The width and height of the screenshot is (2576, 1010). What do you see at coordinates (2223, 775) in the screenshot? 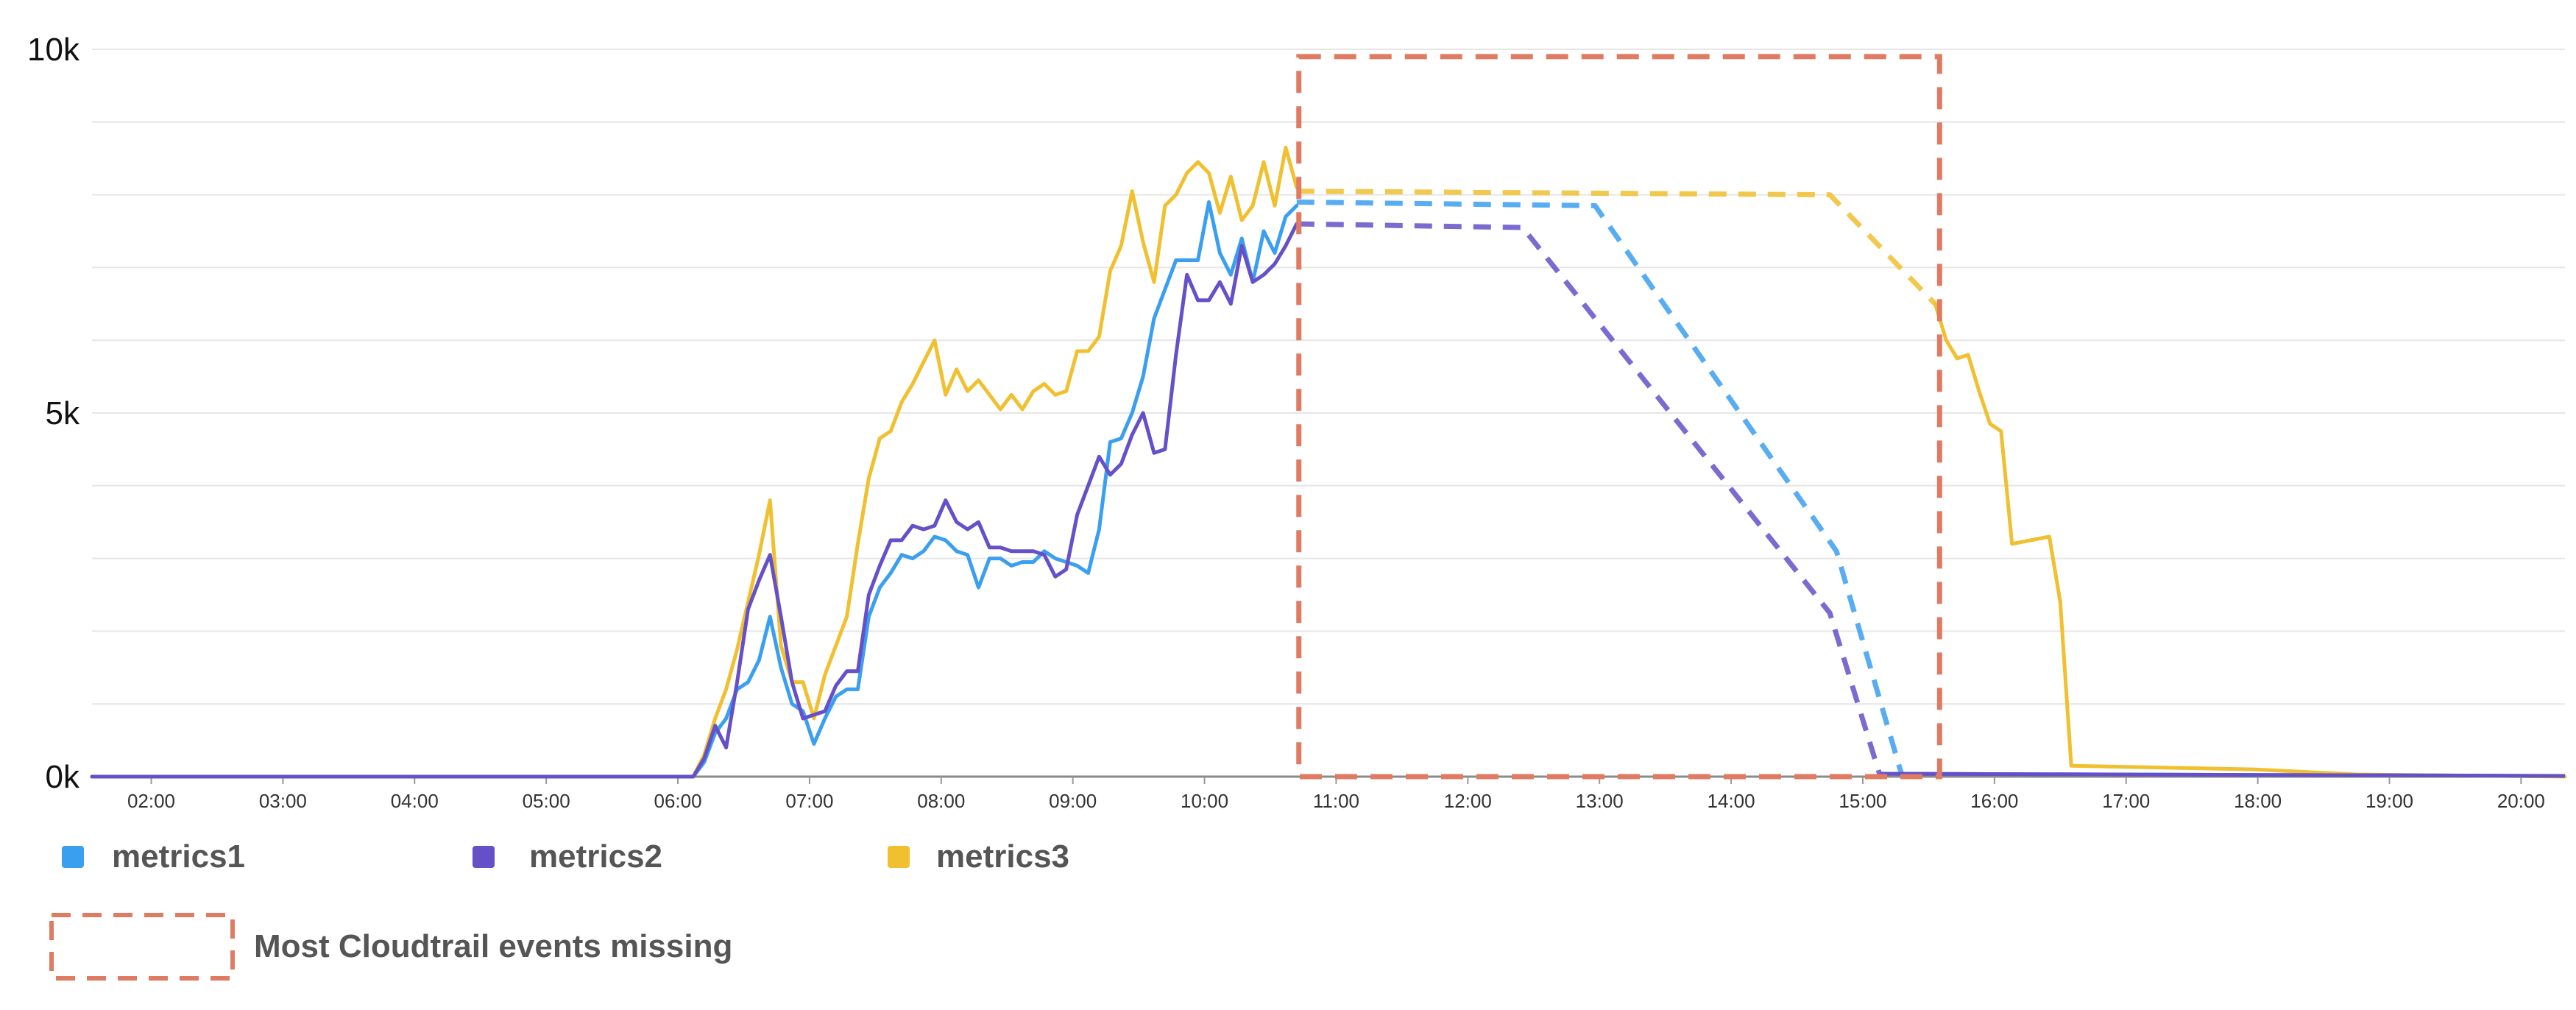
I see `series-line-after-metrics2` at bounding box center [2223, 775].